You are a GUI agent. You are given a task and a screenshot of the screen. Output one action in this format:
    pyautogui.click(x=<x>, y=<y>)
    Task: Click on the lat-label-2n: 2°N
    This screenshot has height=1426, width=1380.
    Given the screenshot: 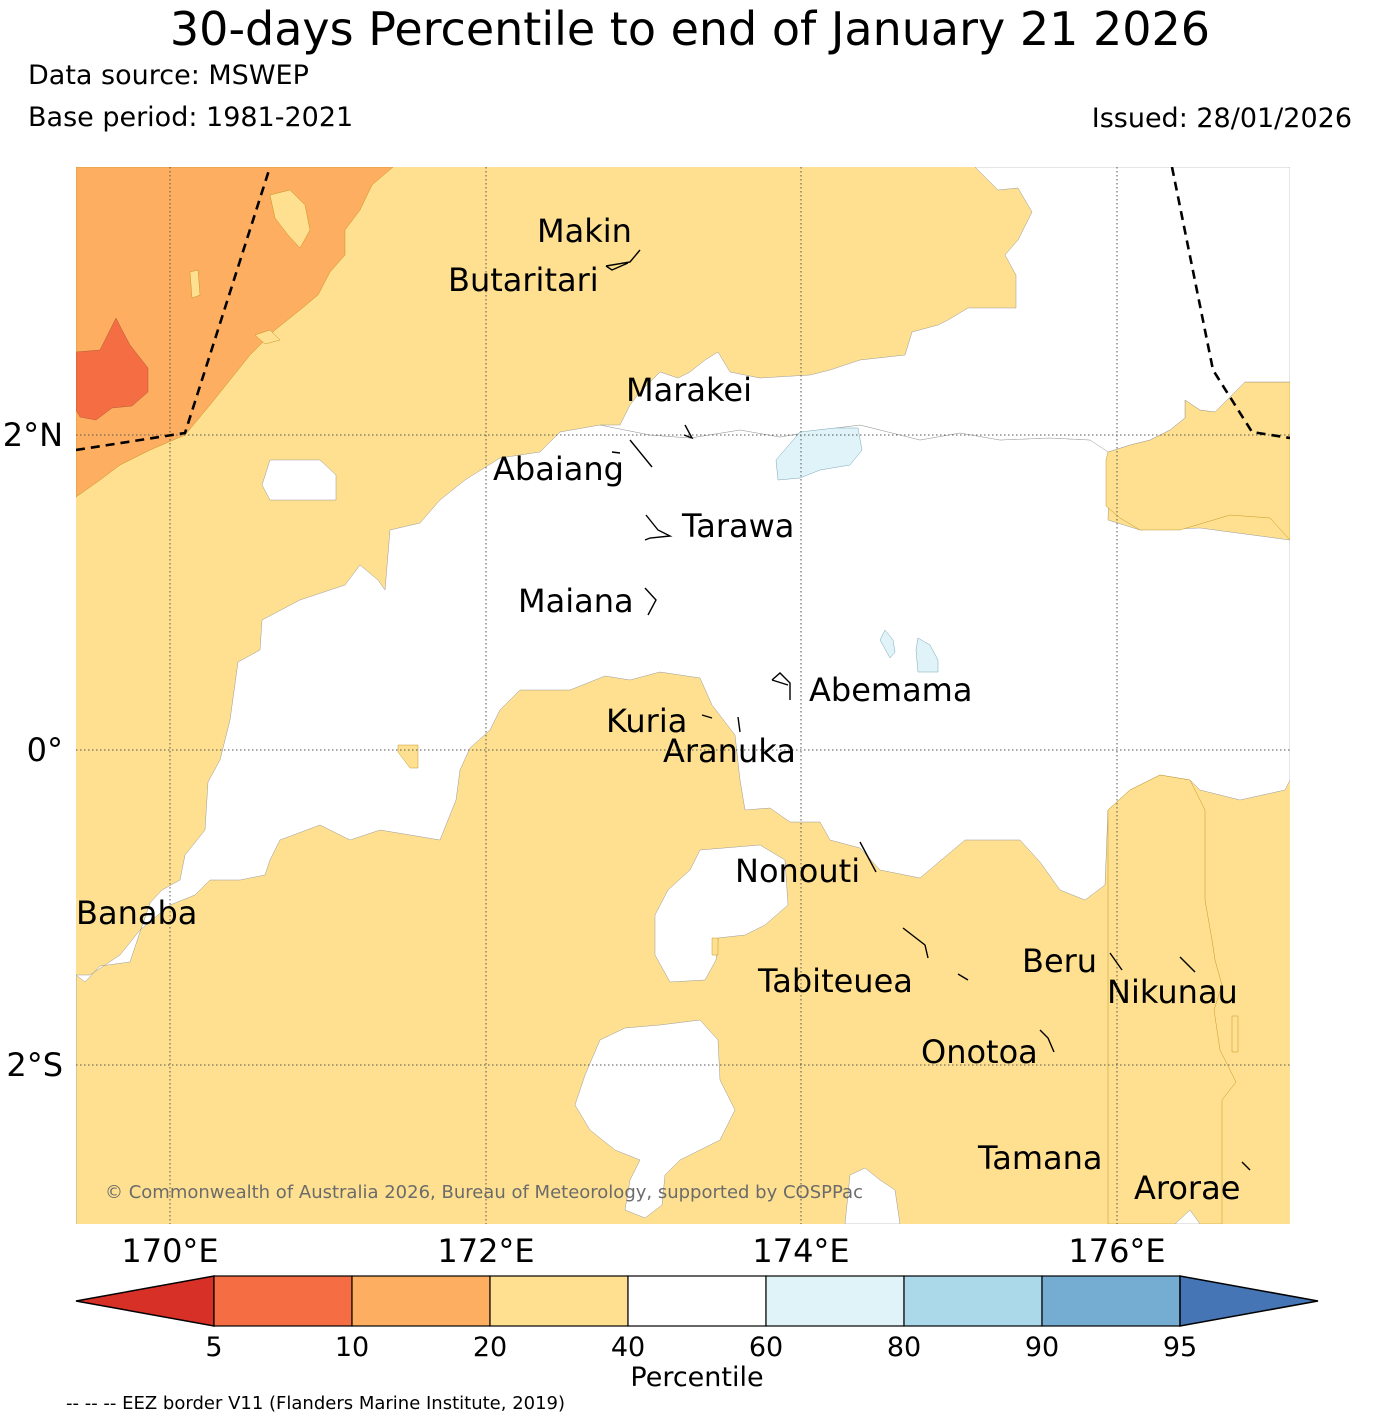 What is the action you would take?
    pyautogui.click(x=33, y=435)
    